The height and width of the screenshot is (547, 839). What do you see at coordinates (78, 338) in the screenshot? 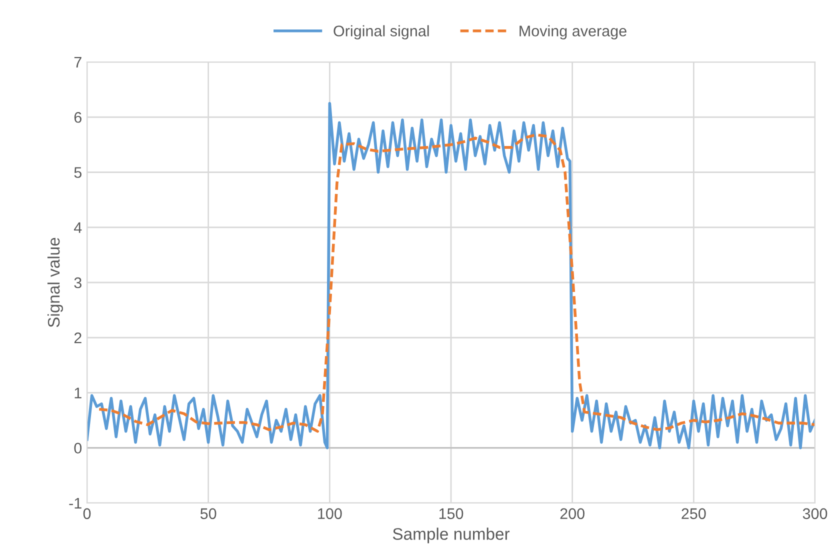
I see `y-tick-label: 2` at bounding box center [78, 338].